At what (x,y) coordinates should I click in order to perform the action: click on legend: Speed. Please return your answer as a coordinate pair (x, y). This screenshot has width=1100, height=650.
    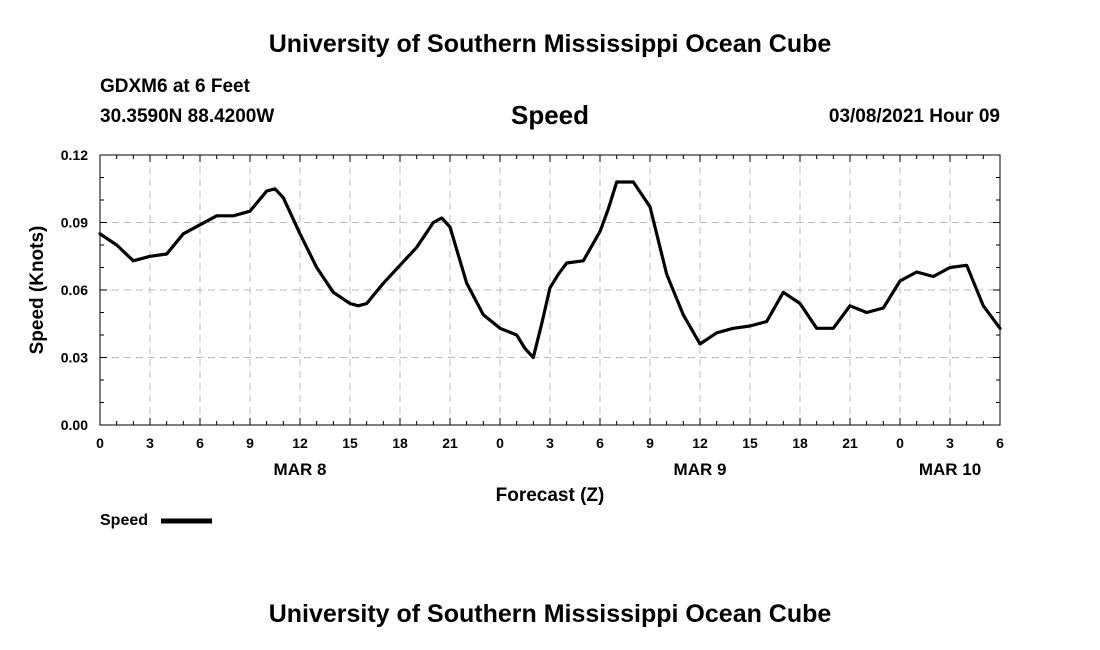
    Looking at the image, I should click on (156, 520).